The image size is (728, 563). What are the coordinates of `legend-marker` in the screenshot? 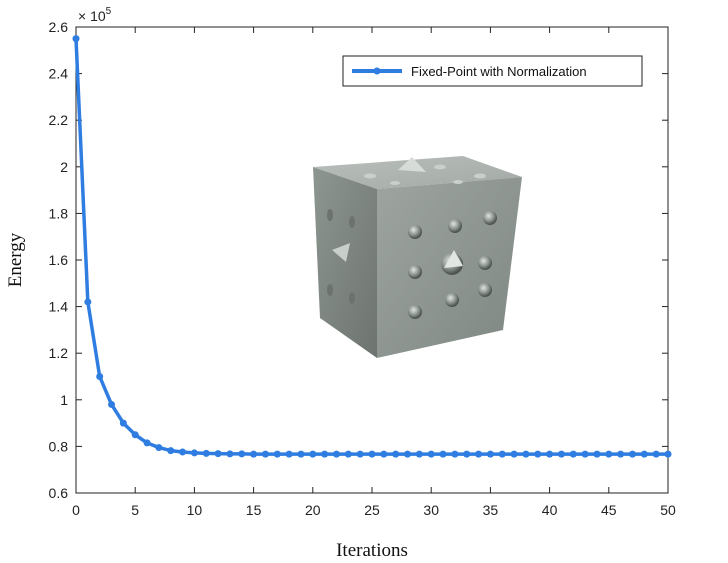 It's located at (377, 71).